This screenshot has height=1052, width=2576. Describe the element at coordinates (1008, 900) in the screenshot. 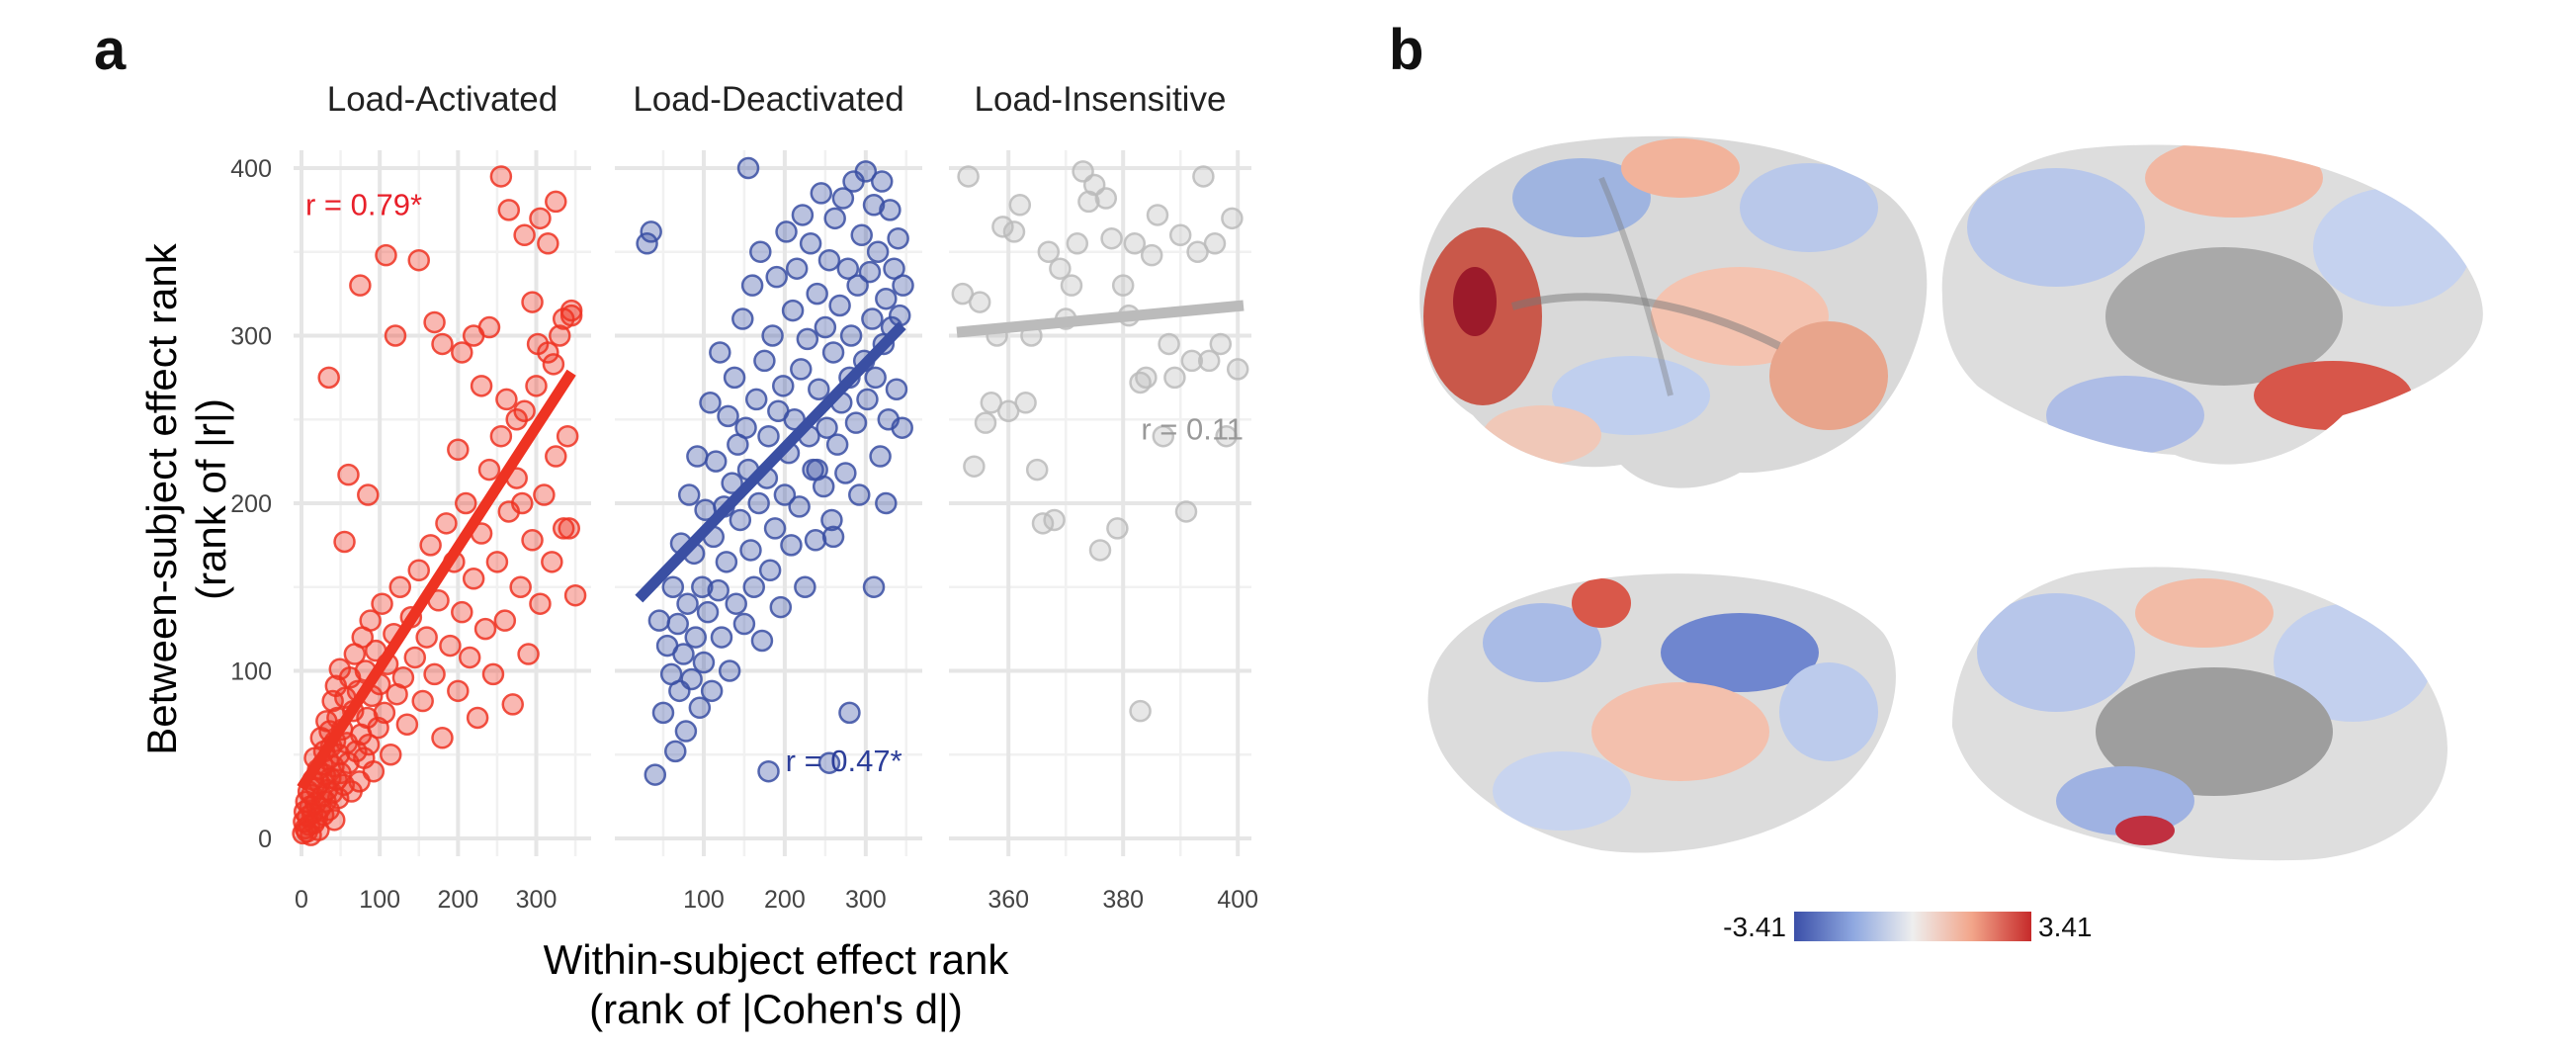

I see `x-tick-label: 360` at that location.